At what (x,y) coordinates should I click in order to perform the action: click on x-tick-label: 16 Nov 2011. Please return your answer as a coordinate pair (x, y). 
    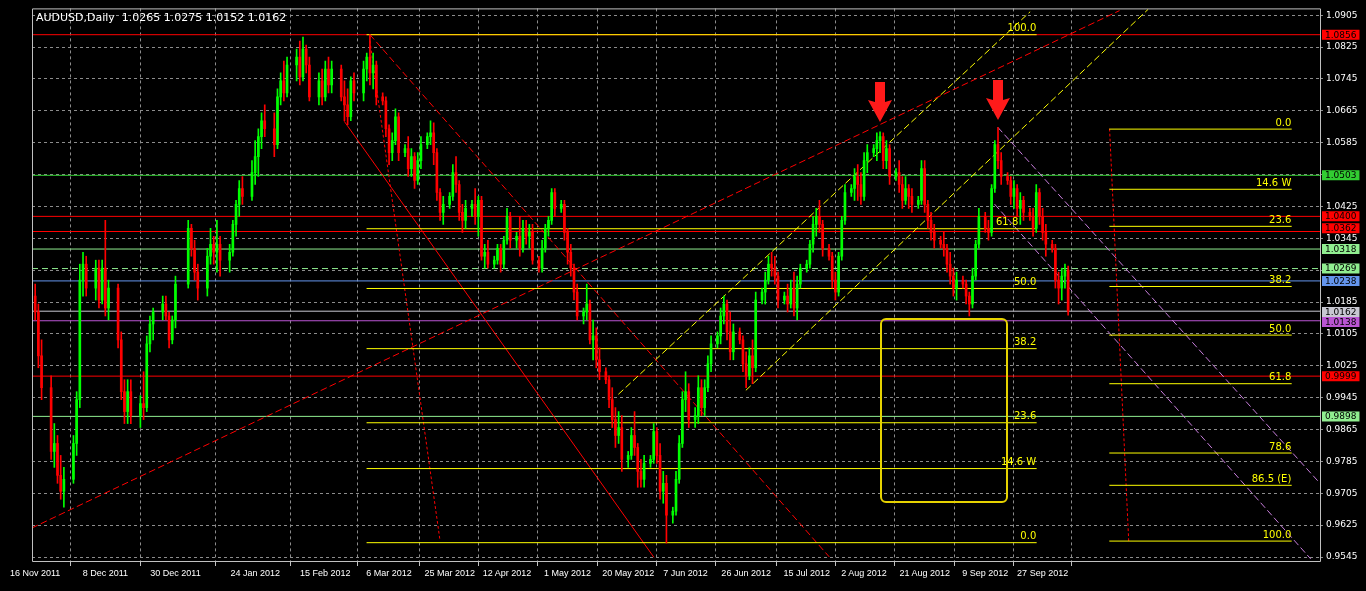
    Looking at the image, I should click on (35, 572).